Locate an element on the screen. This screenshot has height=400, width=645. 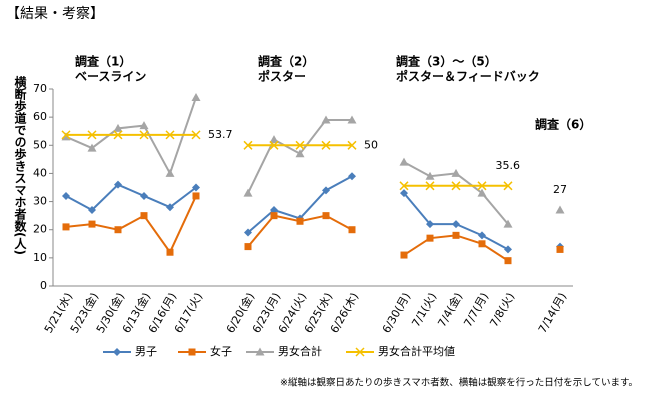
legend-label: 女子 is located at coordinates (221, 351).